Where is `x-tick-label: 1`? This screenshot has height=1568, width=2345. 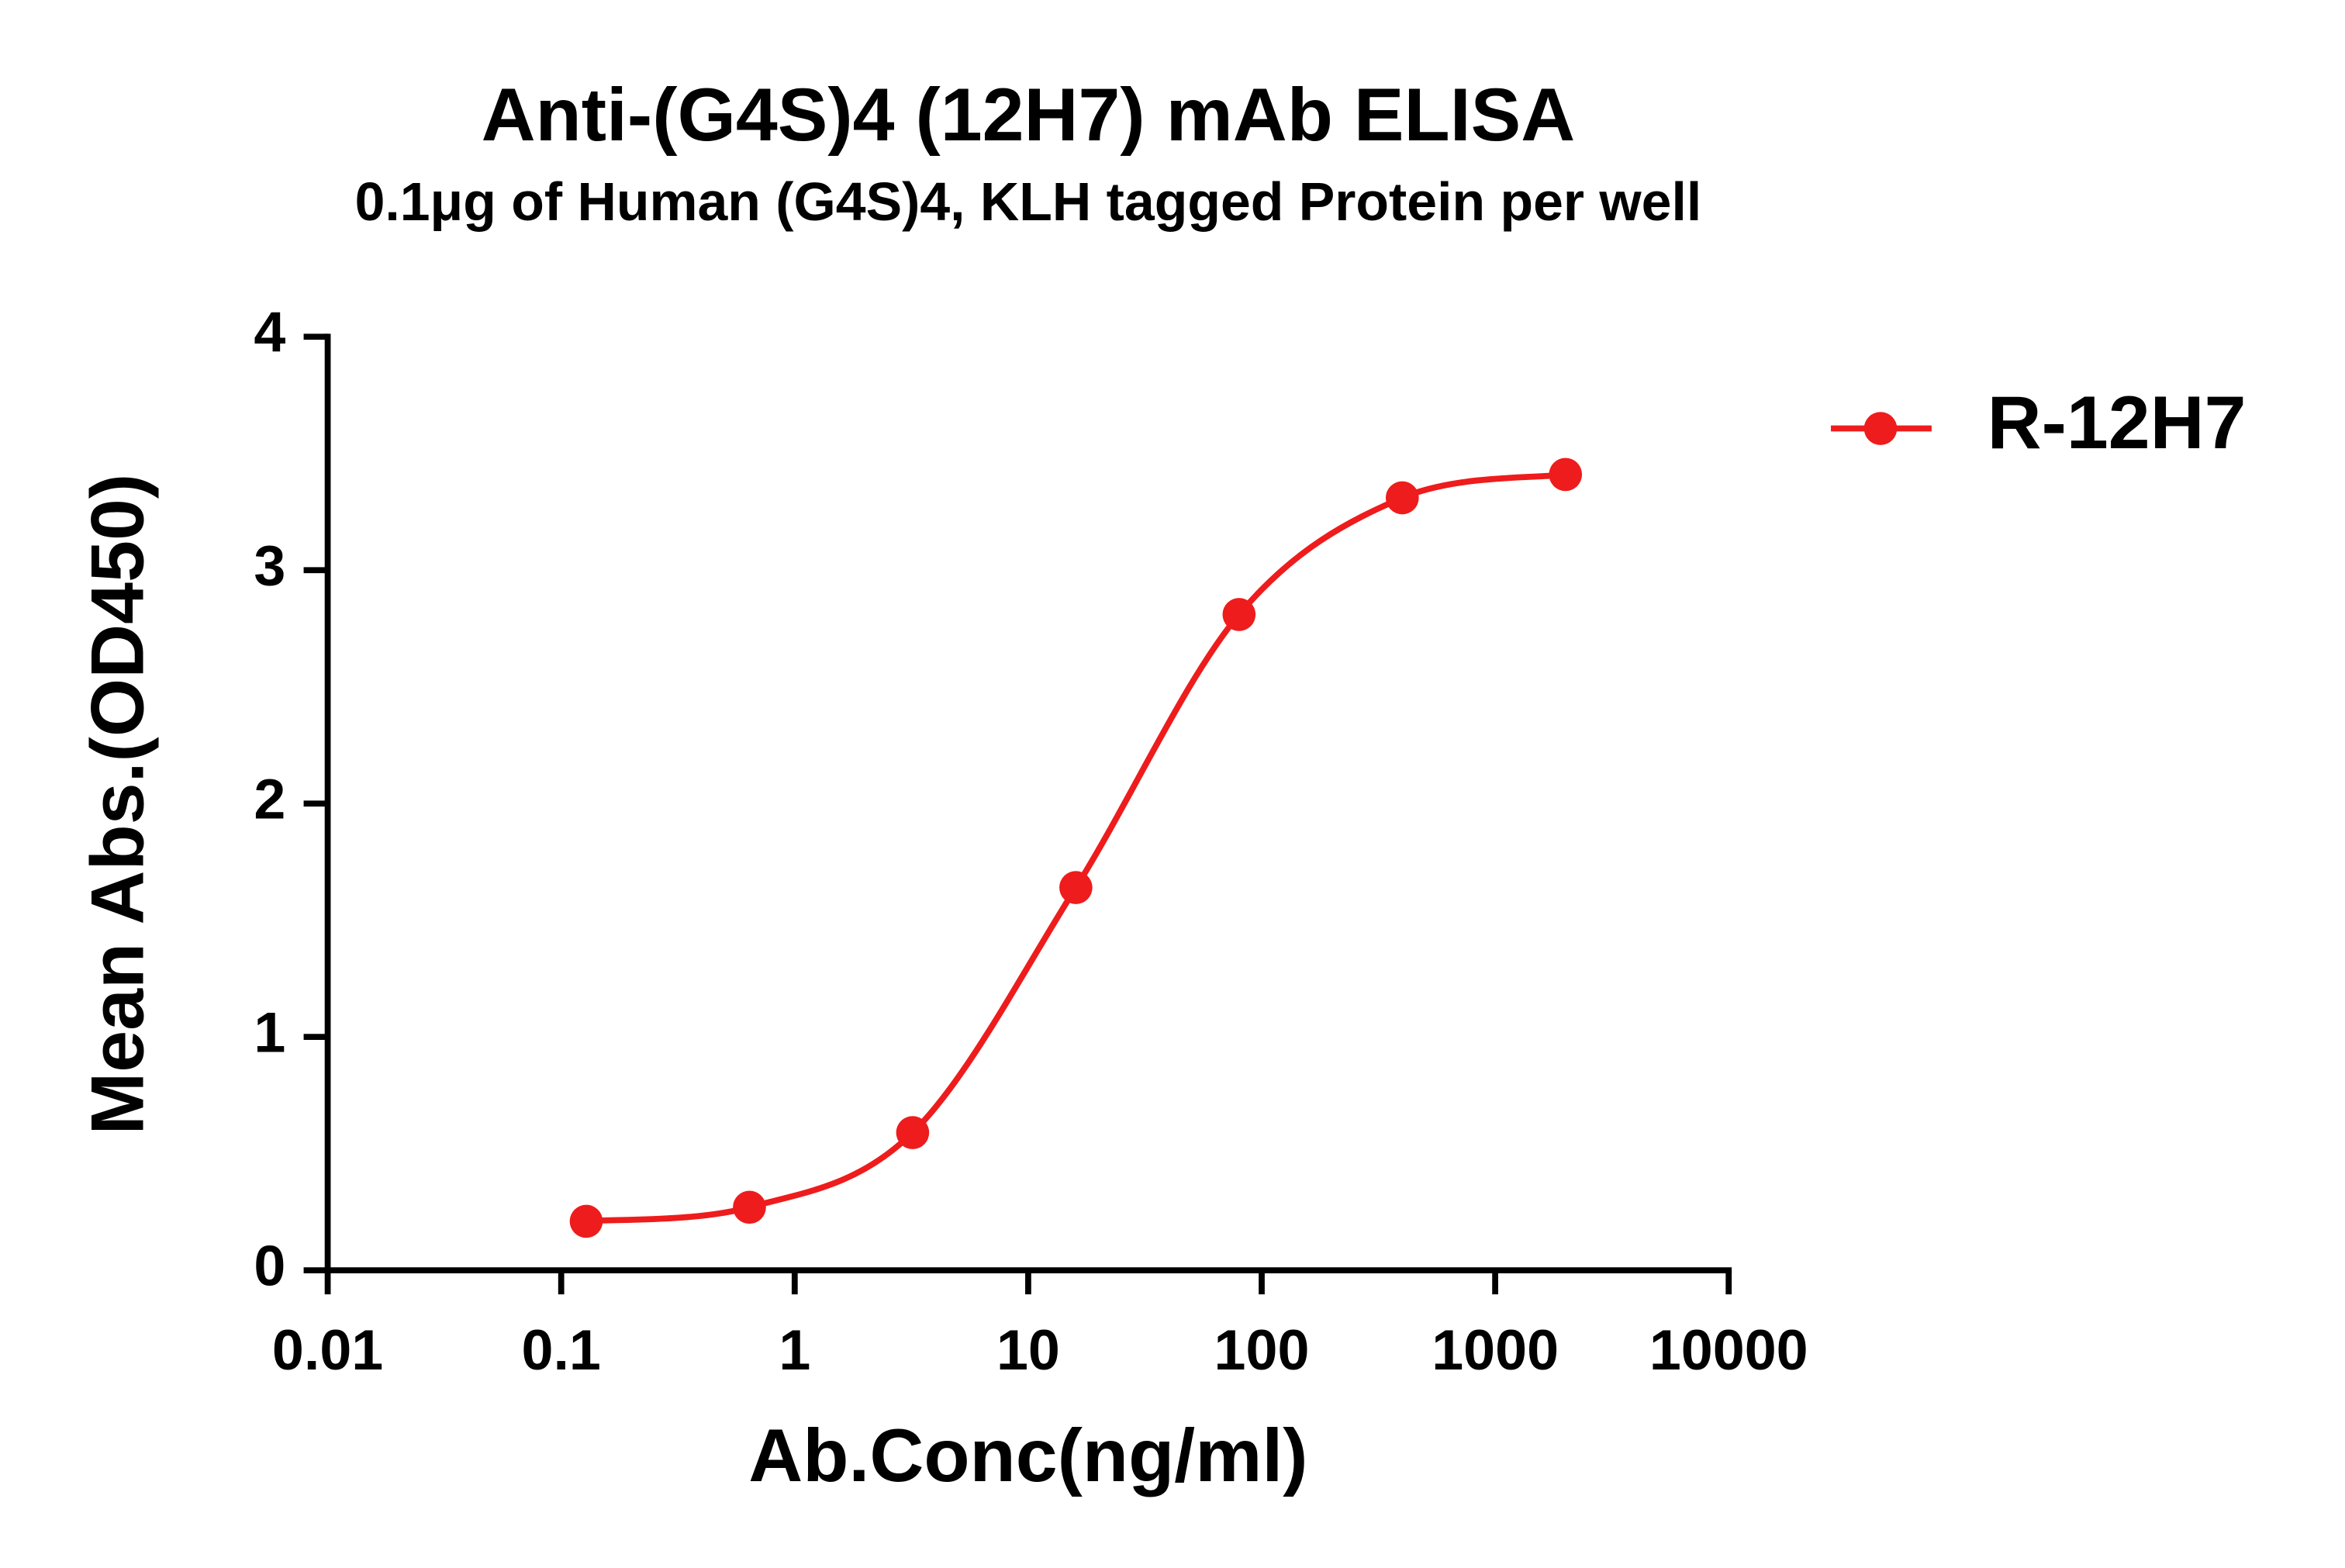
x-tick-label: 1 is located at coordinates (794, 1350).